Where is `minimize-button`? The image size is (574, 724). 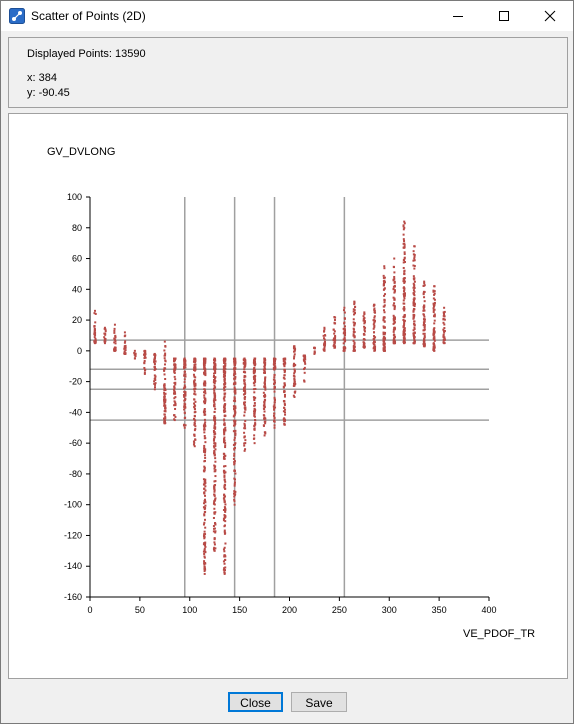 minimize-button is located at coordinates (458, 16).